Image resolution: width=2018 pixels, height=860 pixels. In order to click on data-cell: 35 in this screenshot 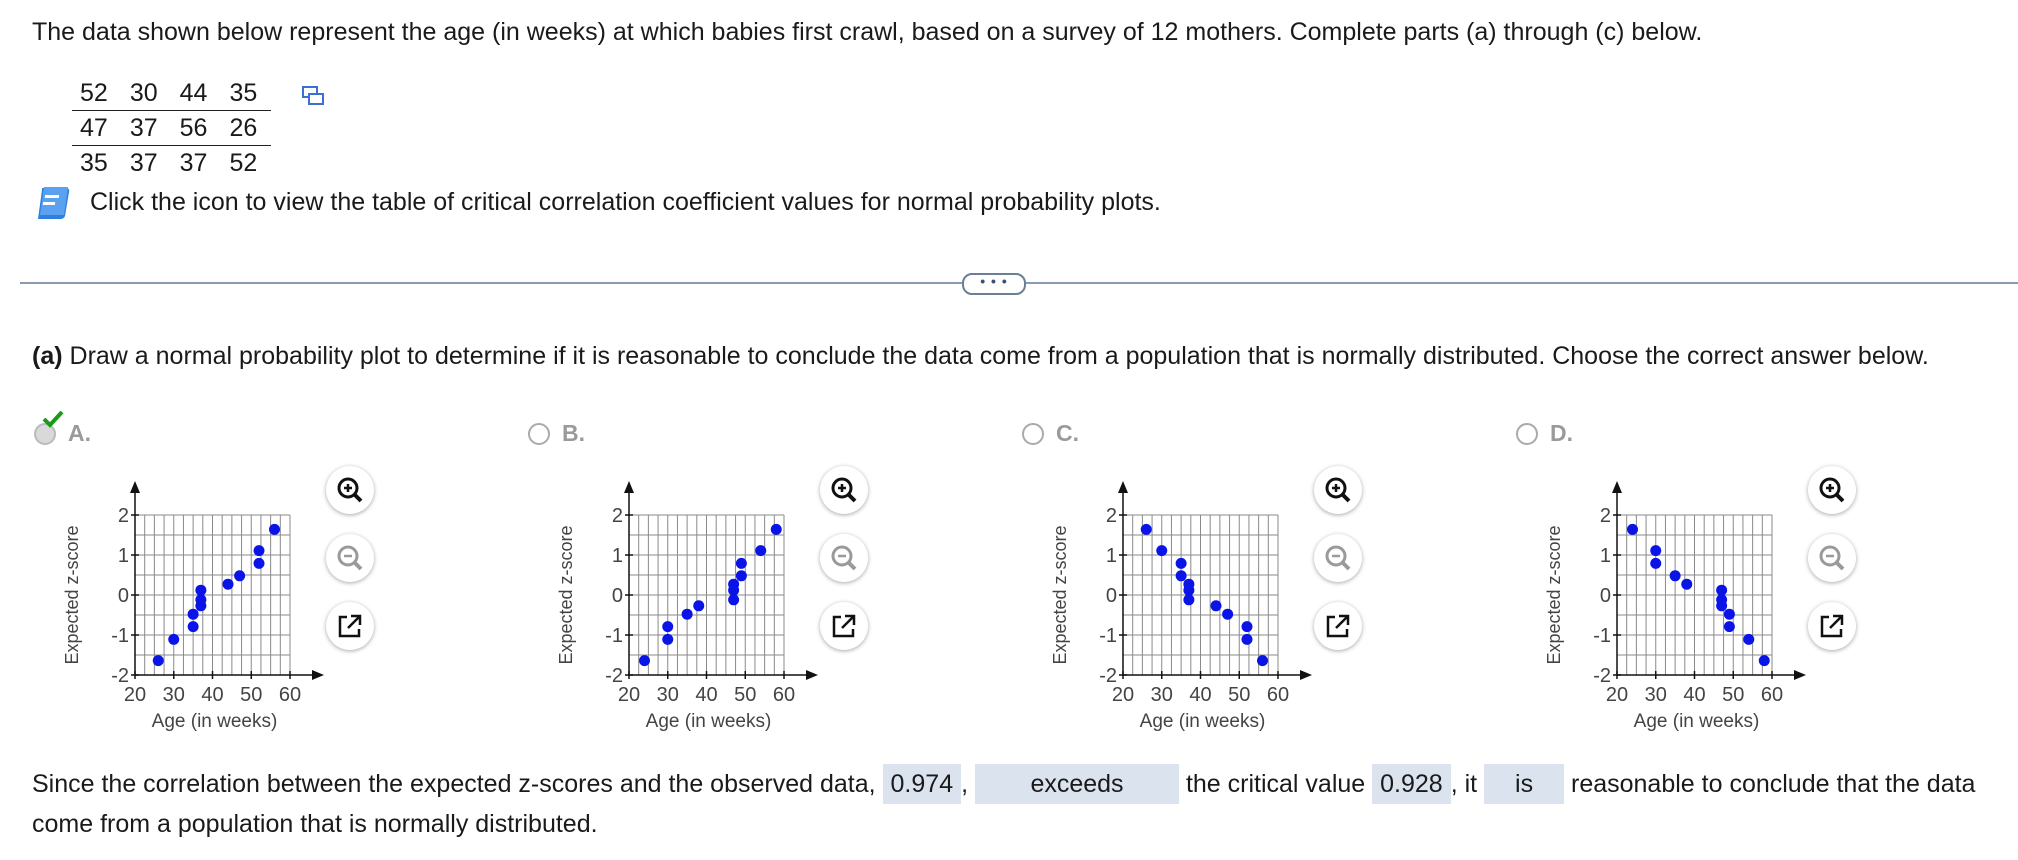, I will do `click(246, 93)`.